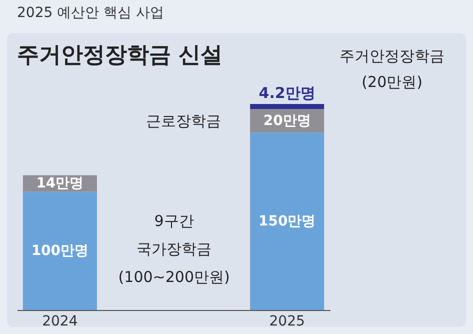 The height and width of the screenshot is (334, 473). Describe the element at coordinates (287, 120) in the screenshot. I see `data-label: 20만명` at that location.